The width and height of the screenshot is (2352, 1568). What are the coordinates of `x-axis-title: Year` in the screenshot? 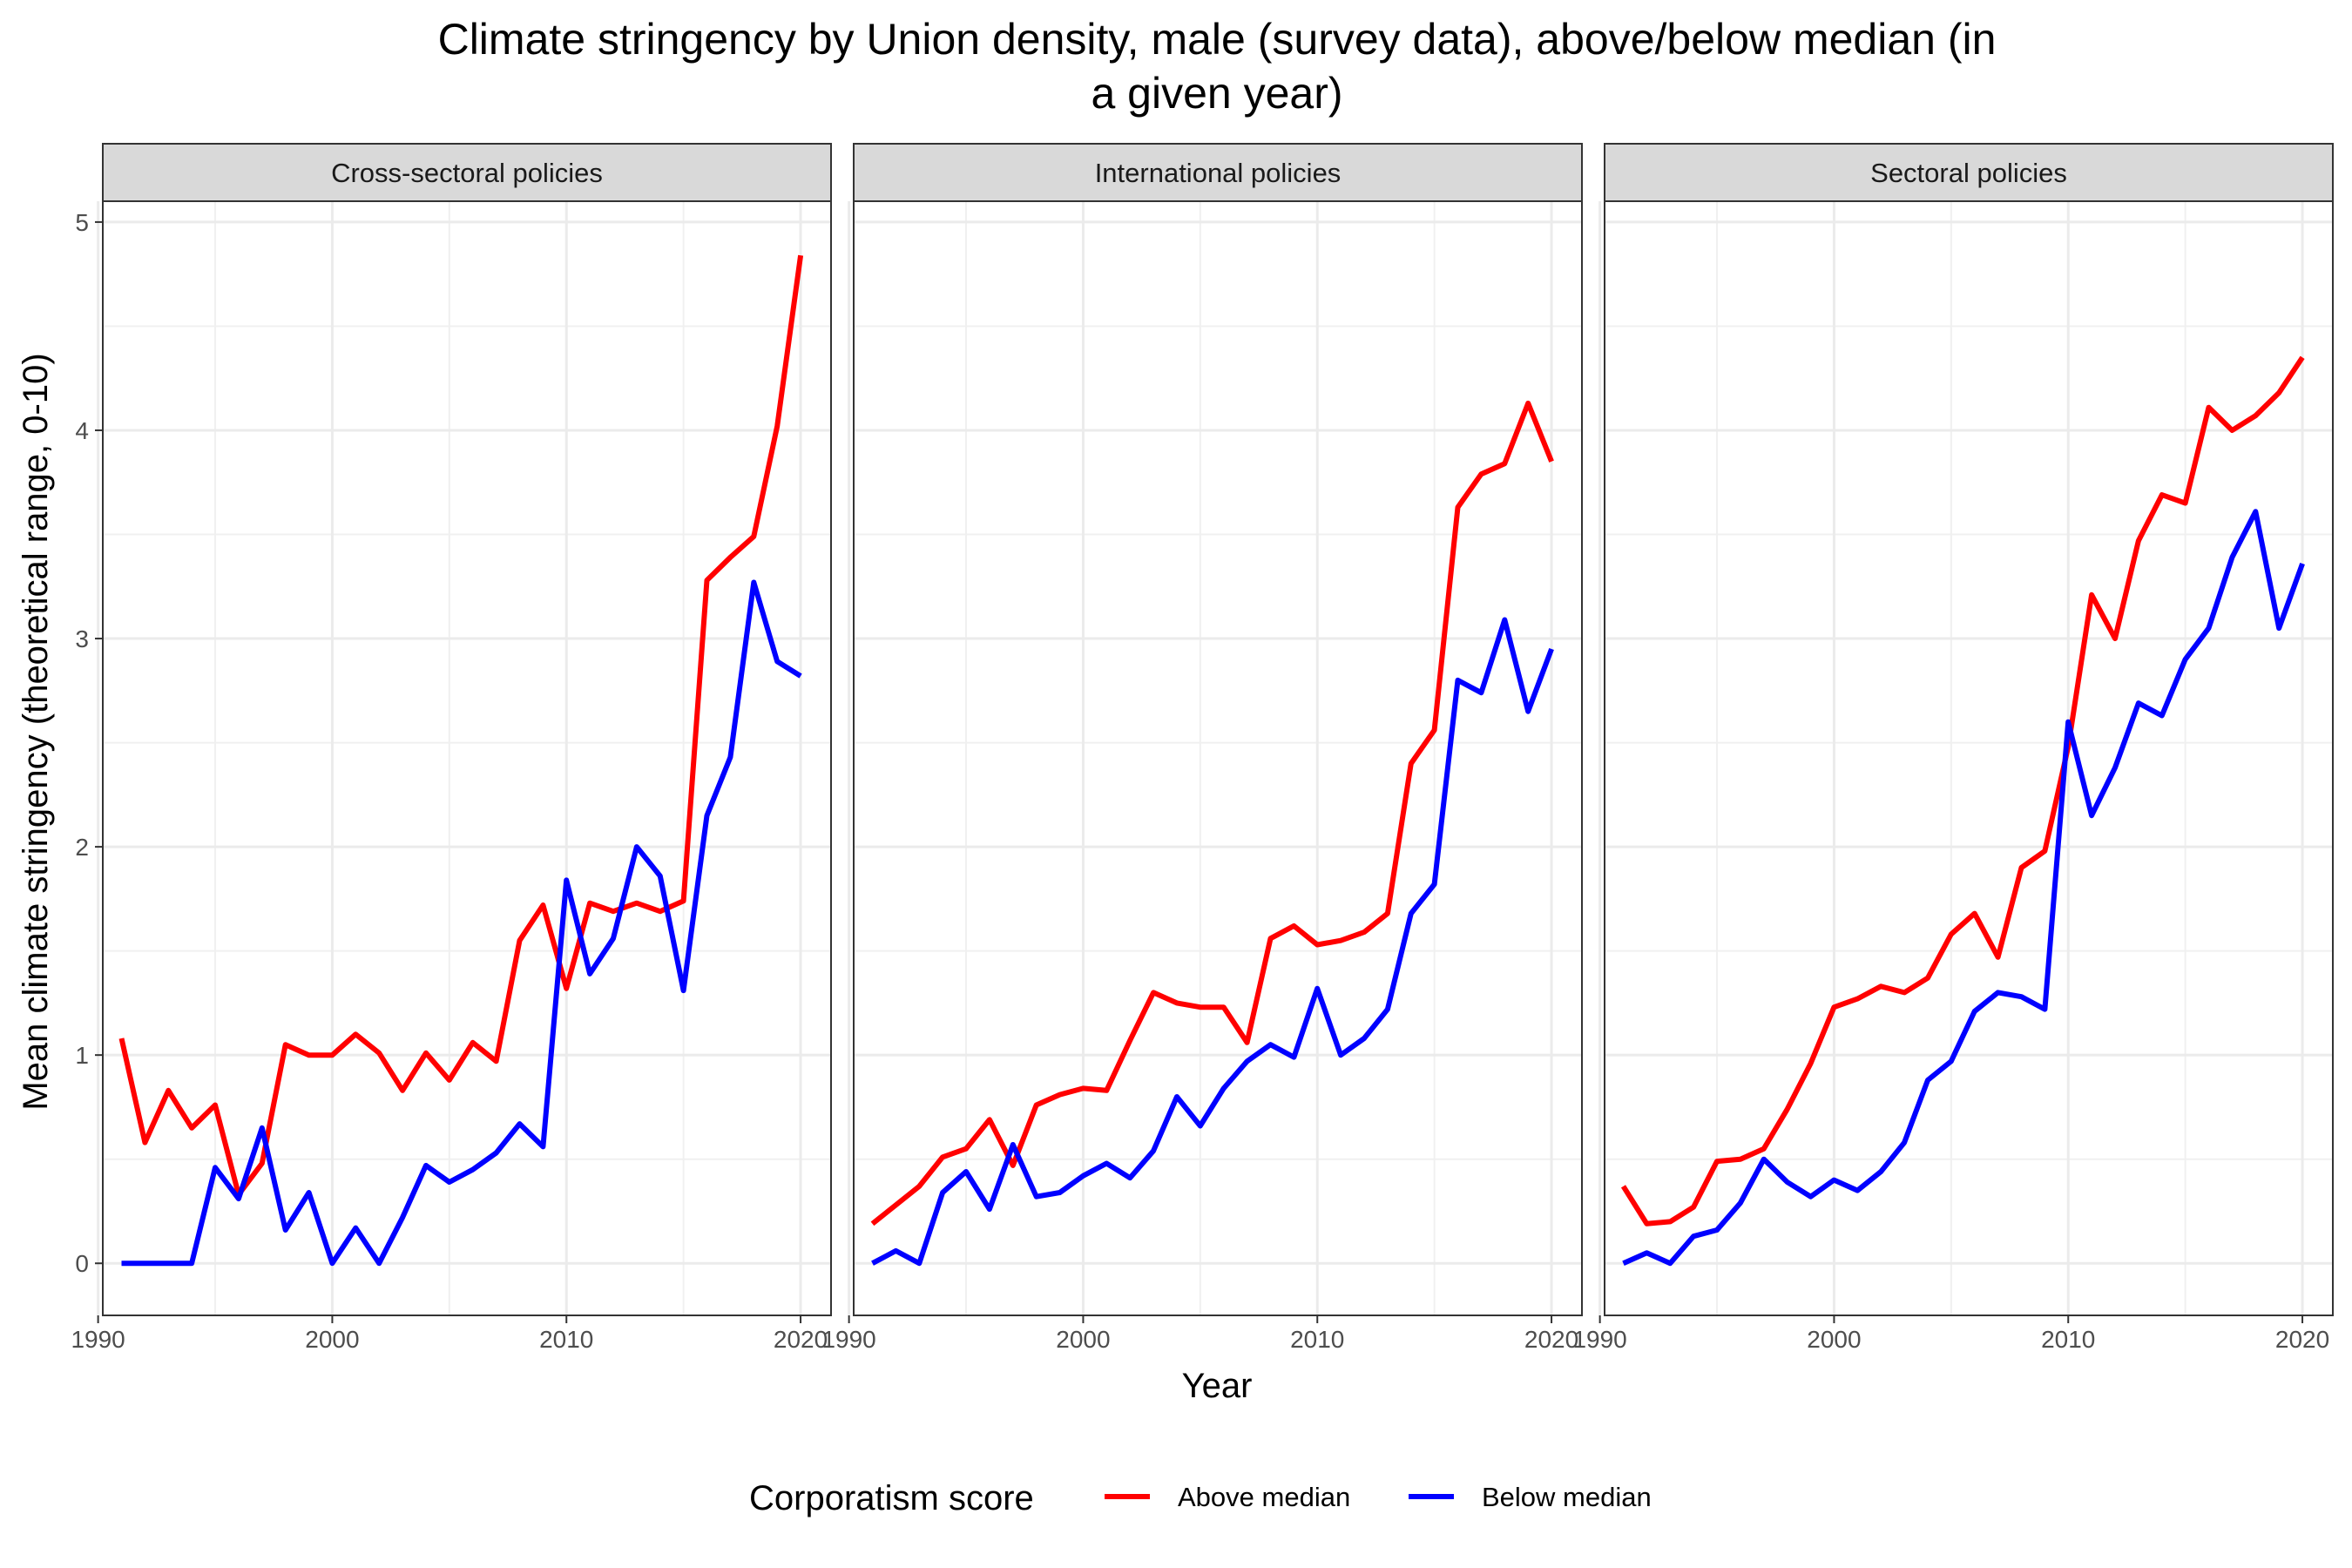 It's located at (1217, 1386).